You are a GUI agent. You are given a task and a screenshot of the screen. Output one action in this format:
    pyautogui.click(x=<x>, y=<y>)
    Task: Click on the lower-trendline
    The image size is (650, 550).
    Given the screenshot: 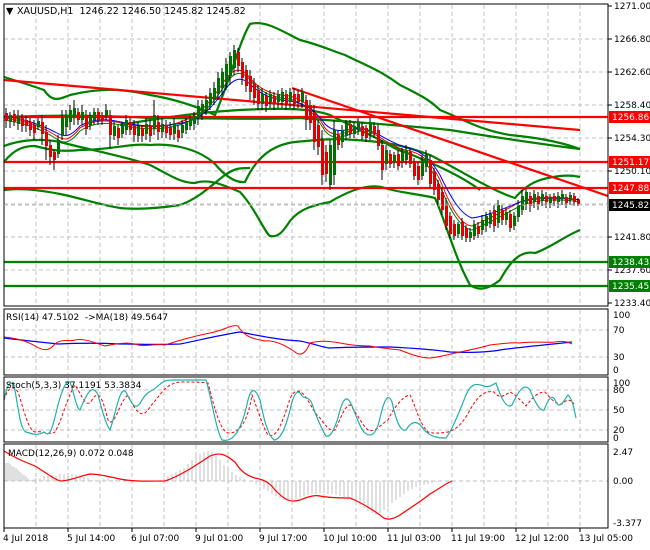 What is the action you would take?
    pyautogui.click(x=450, y=142)
    